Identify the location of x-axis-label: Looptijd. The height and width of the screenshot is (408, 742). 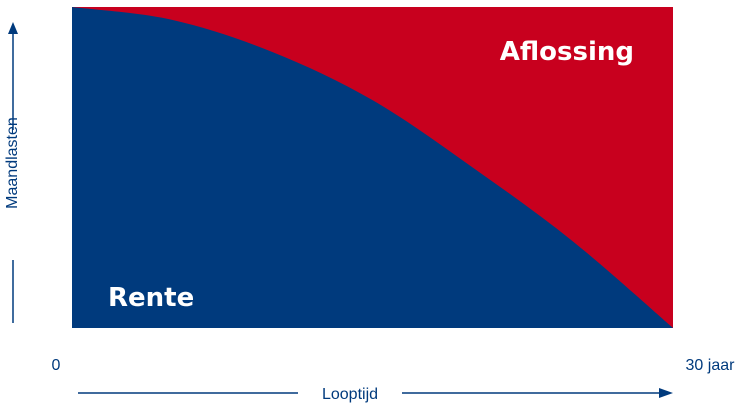
(350, 394).